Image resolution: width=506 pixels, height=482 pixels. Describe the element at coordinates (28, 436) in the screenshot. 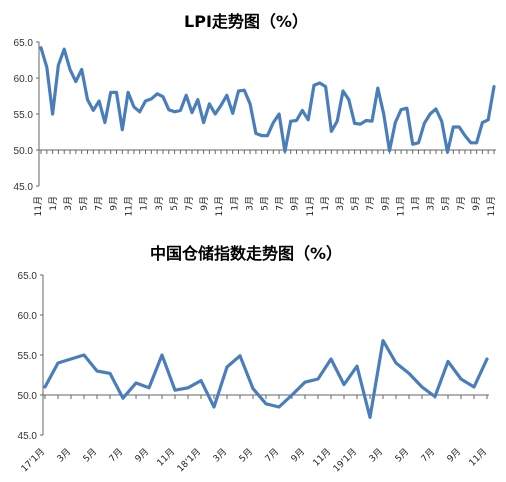

I see `warehouse-y-tick-label: 45.0` at that location.